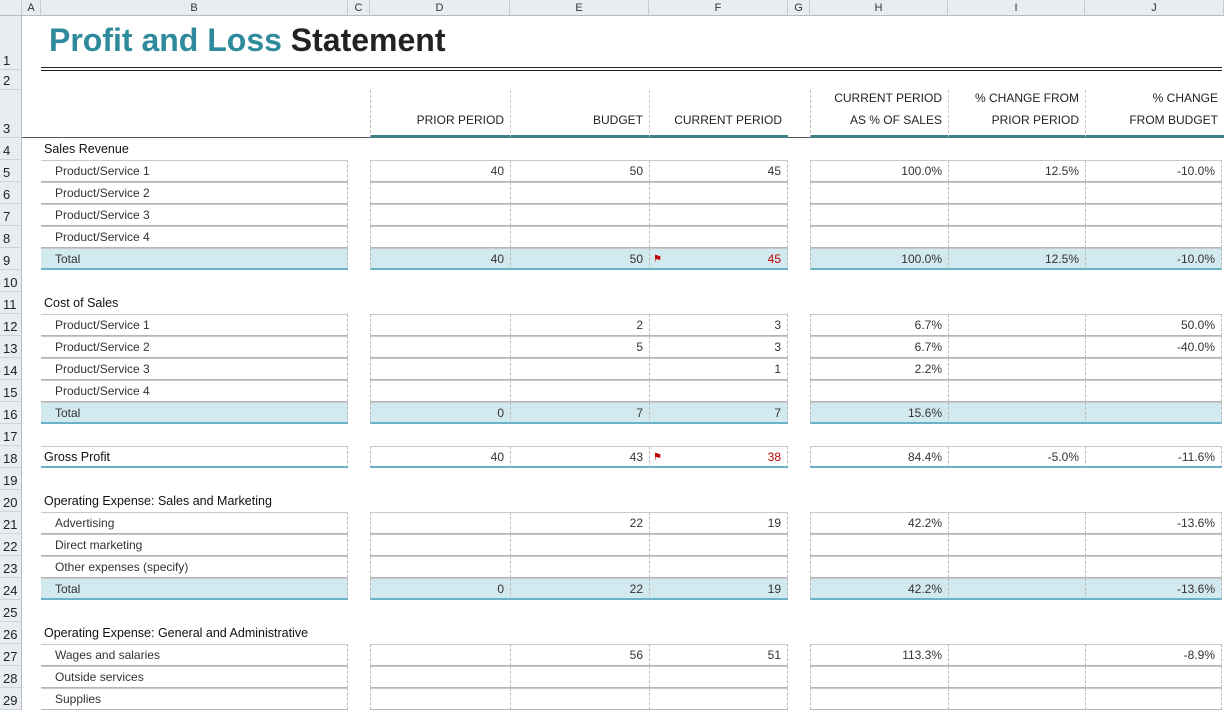  What do you see at coordinates (1016, 8) in the screenshot?
I see `column-header-i: I` at bounding box center [1016, 8].